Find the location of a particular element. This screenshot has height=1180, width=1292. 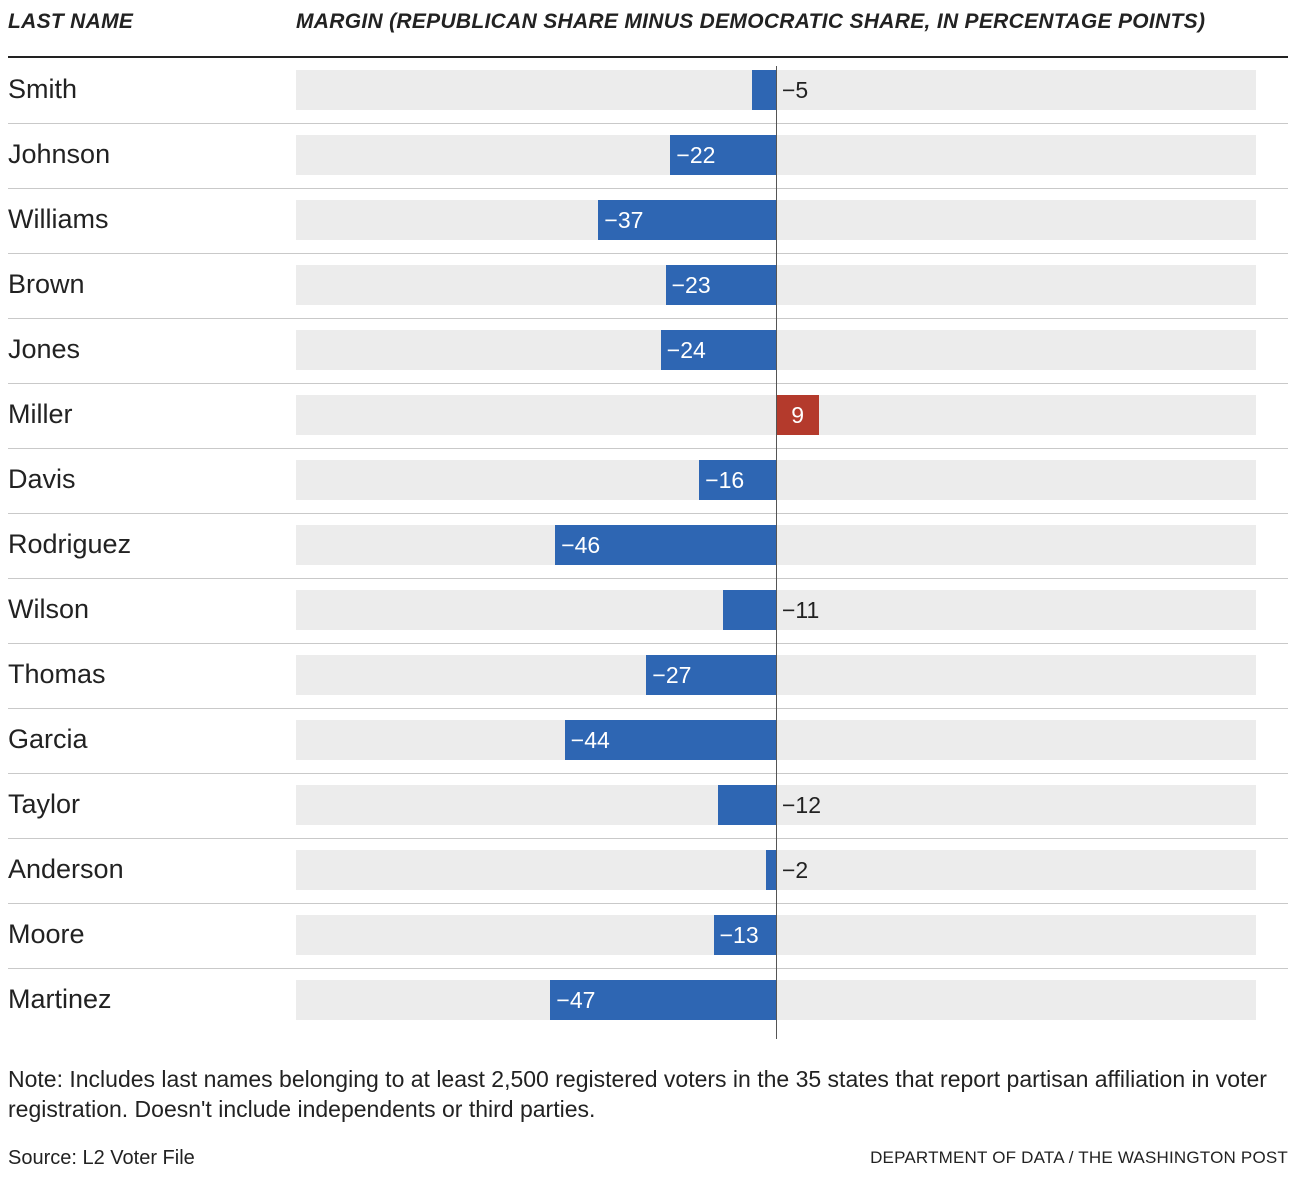

row-label-wilson: Wilson is located at coordinates (49, 609).